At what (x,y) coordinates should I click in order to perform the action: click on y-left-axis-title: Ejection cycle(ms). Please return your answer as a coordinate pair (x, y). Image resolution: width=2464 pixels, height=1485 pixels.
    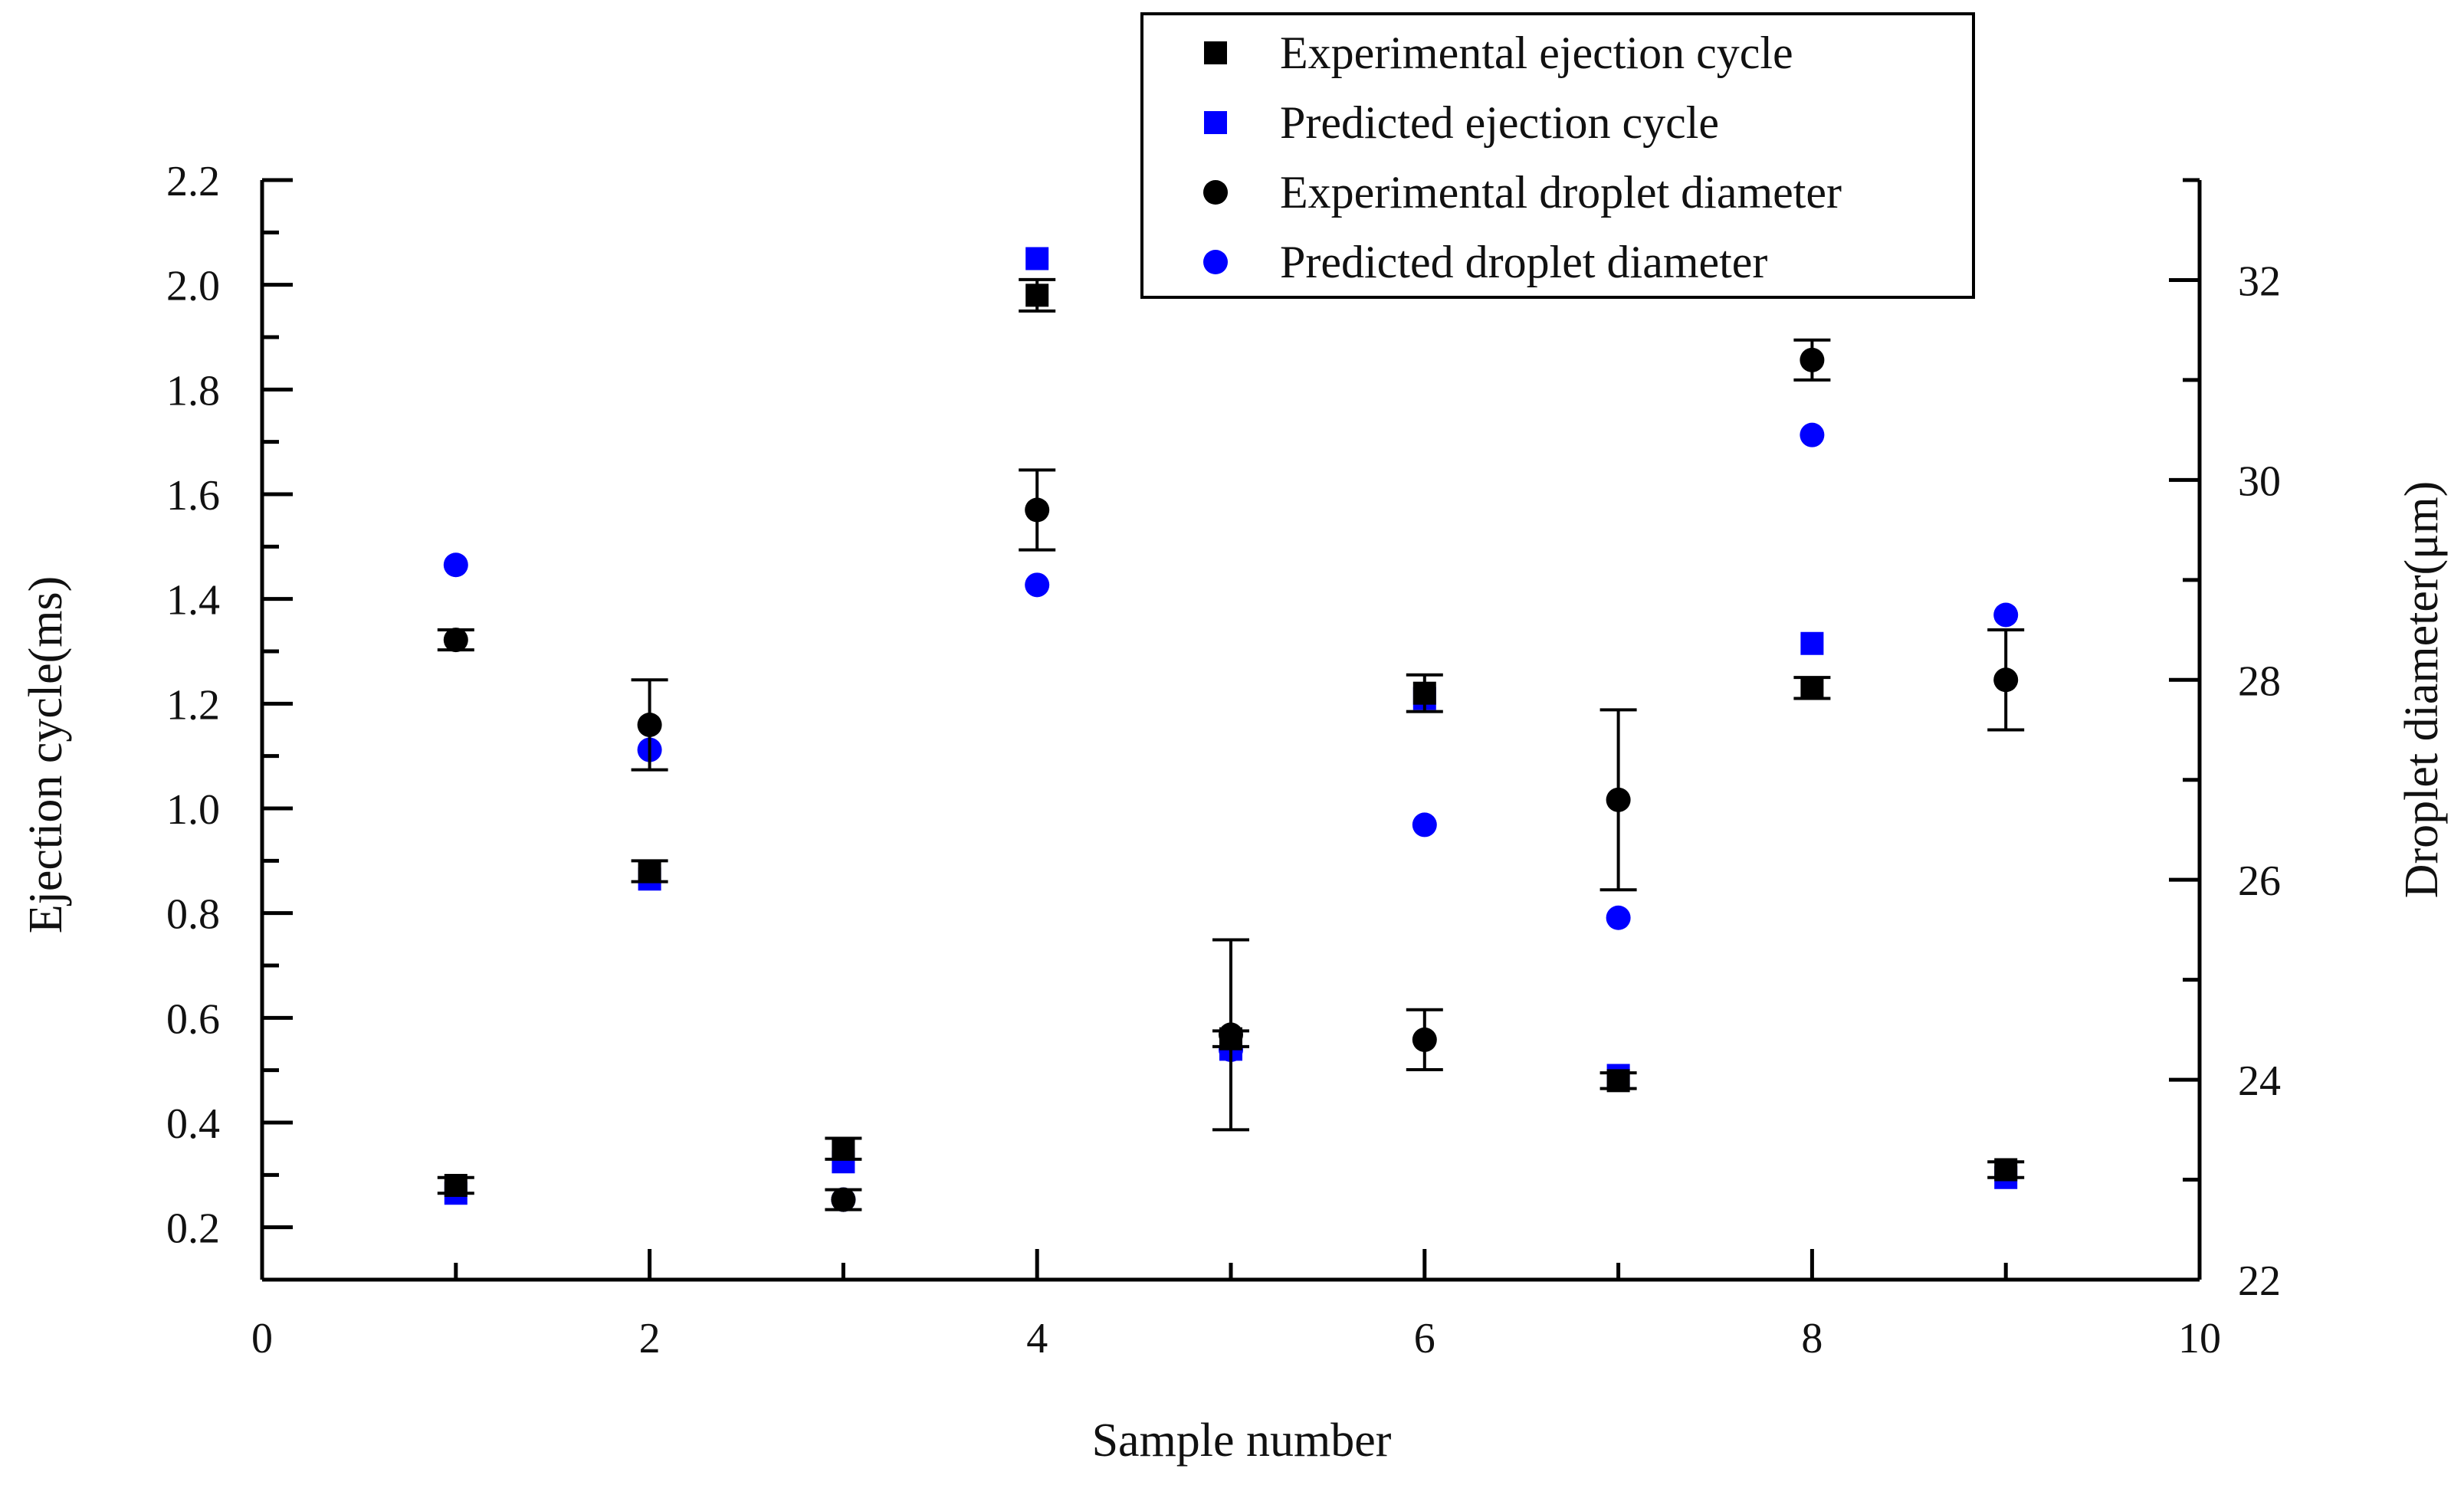
    Looking at the image, I should click on (46, 755).